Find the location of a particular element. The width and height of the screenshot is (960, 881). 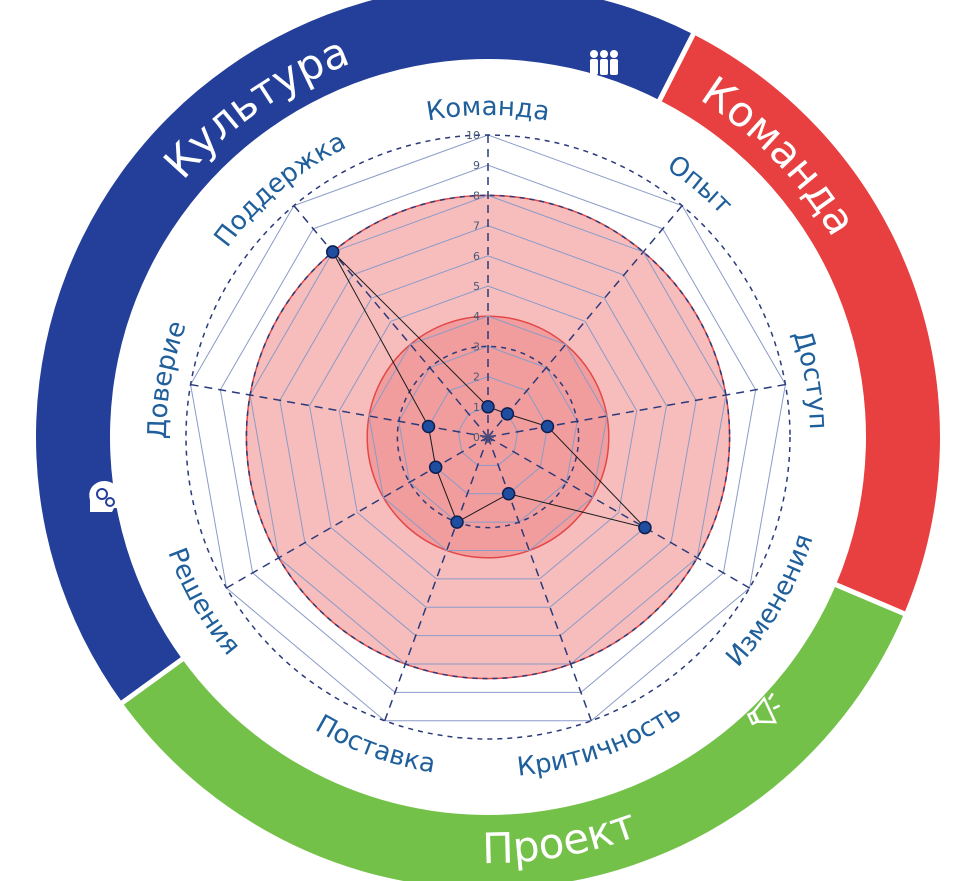

dashed-circle is located at coordinates (488, 437).